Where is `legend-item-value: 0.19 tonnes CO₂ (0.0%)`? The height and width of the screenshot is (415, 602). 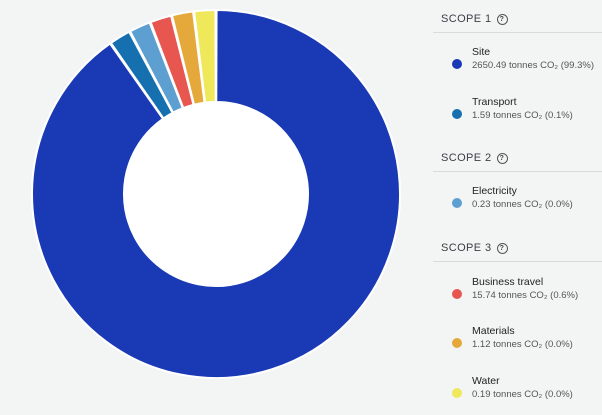 legend-item-value: 0.19 tonnes CO₂ (0.0%) is located at coordinates (522, 394).